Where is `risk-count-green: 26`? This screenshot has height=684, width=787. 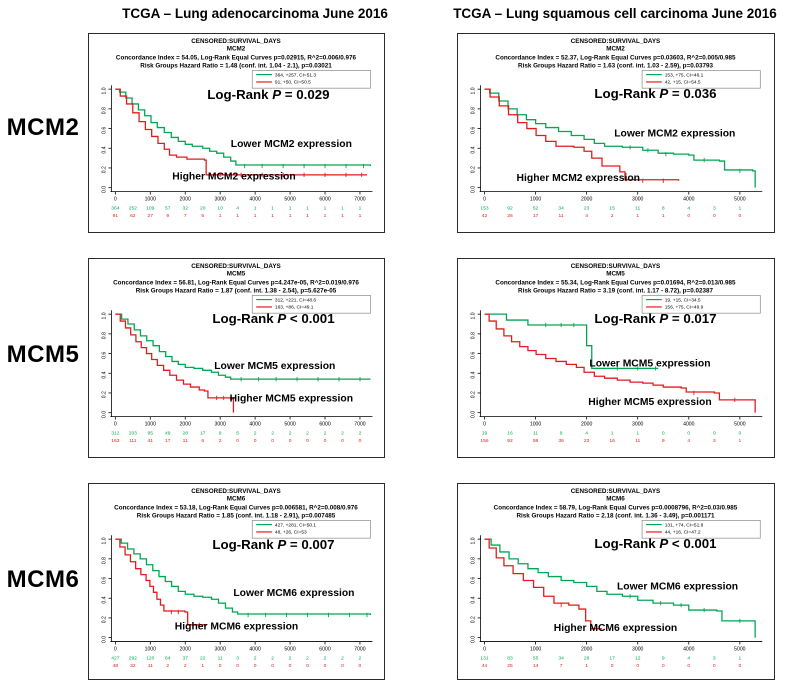
risk-count-green: 26 is located at coordinates (587, 658).